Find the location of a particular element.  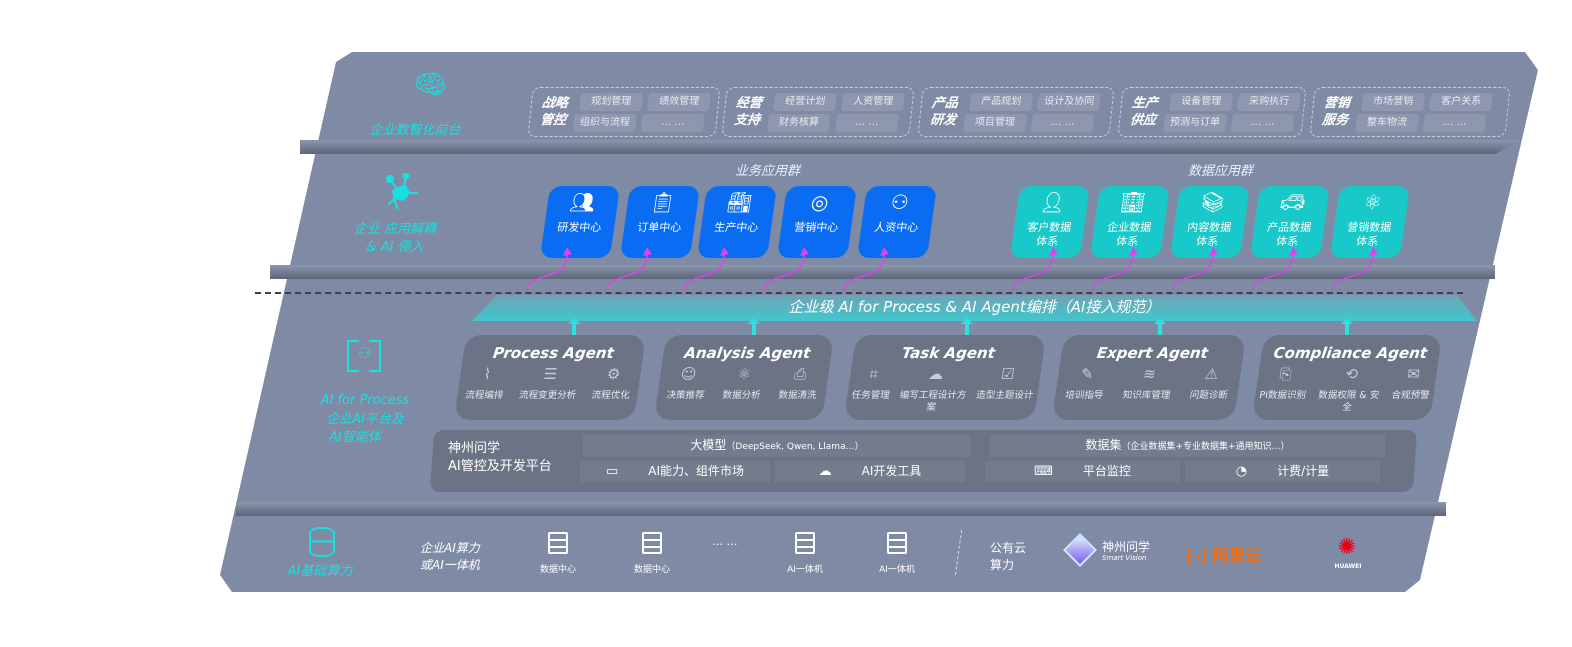

agent-capability: ⎙ 数据清洗 is located at coordinates (799, 383).